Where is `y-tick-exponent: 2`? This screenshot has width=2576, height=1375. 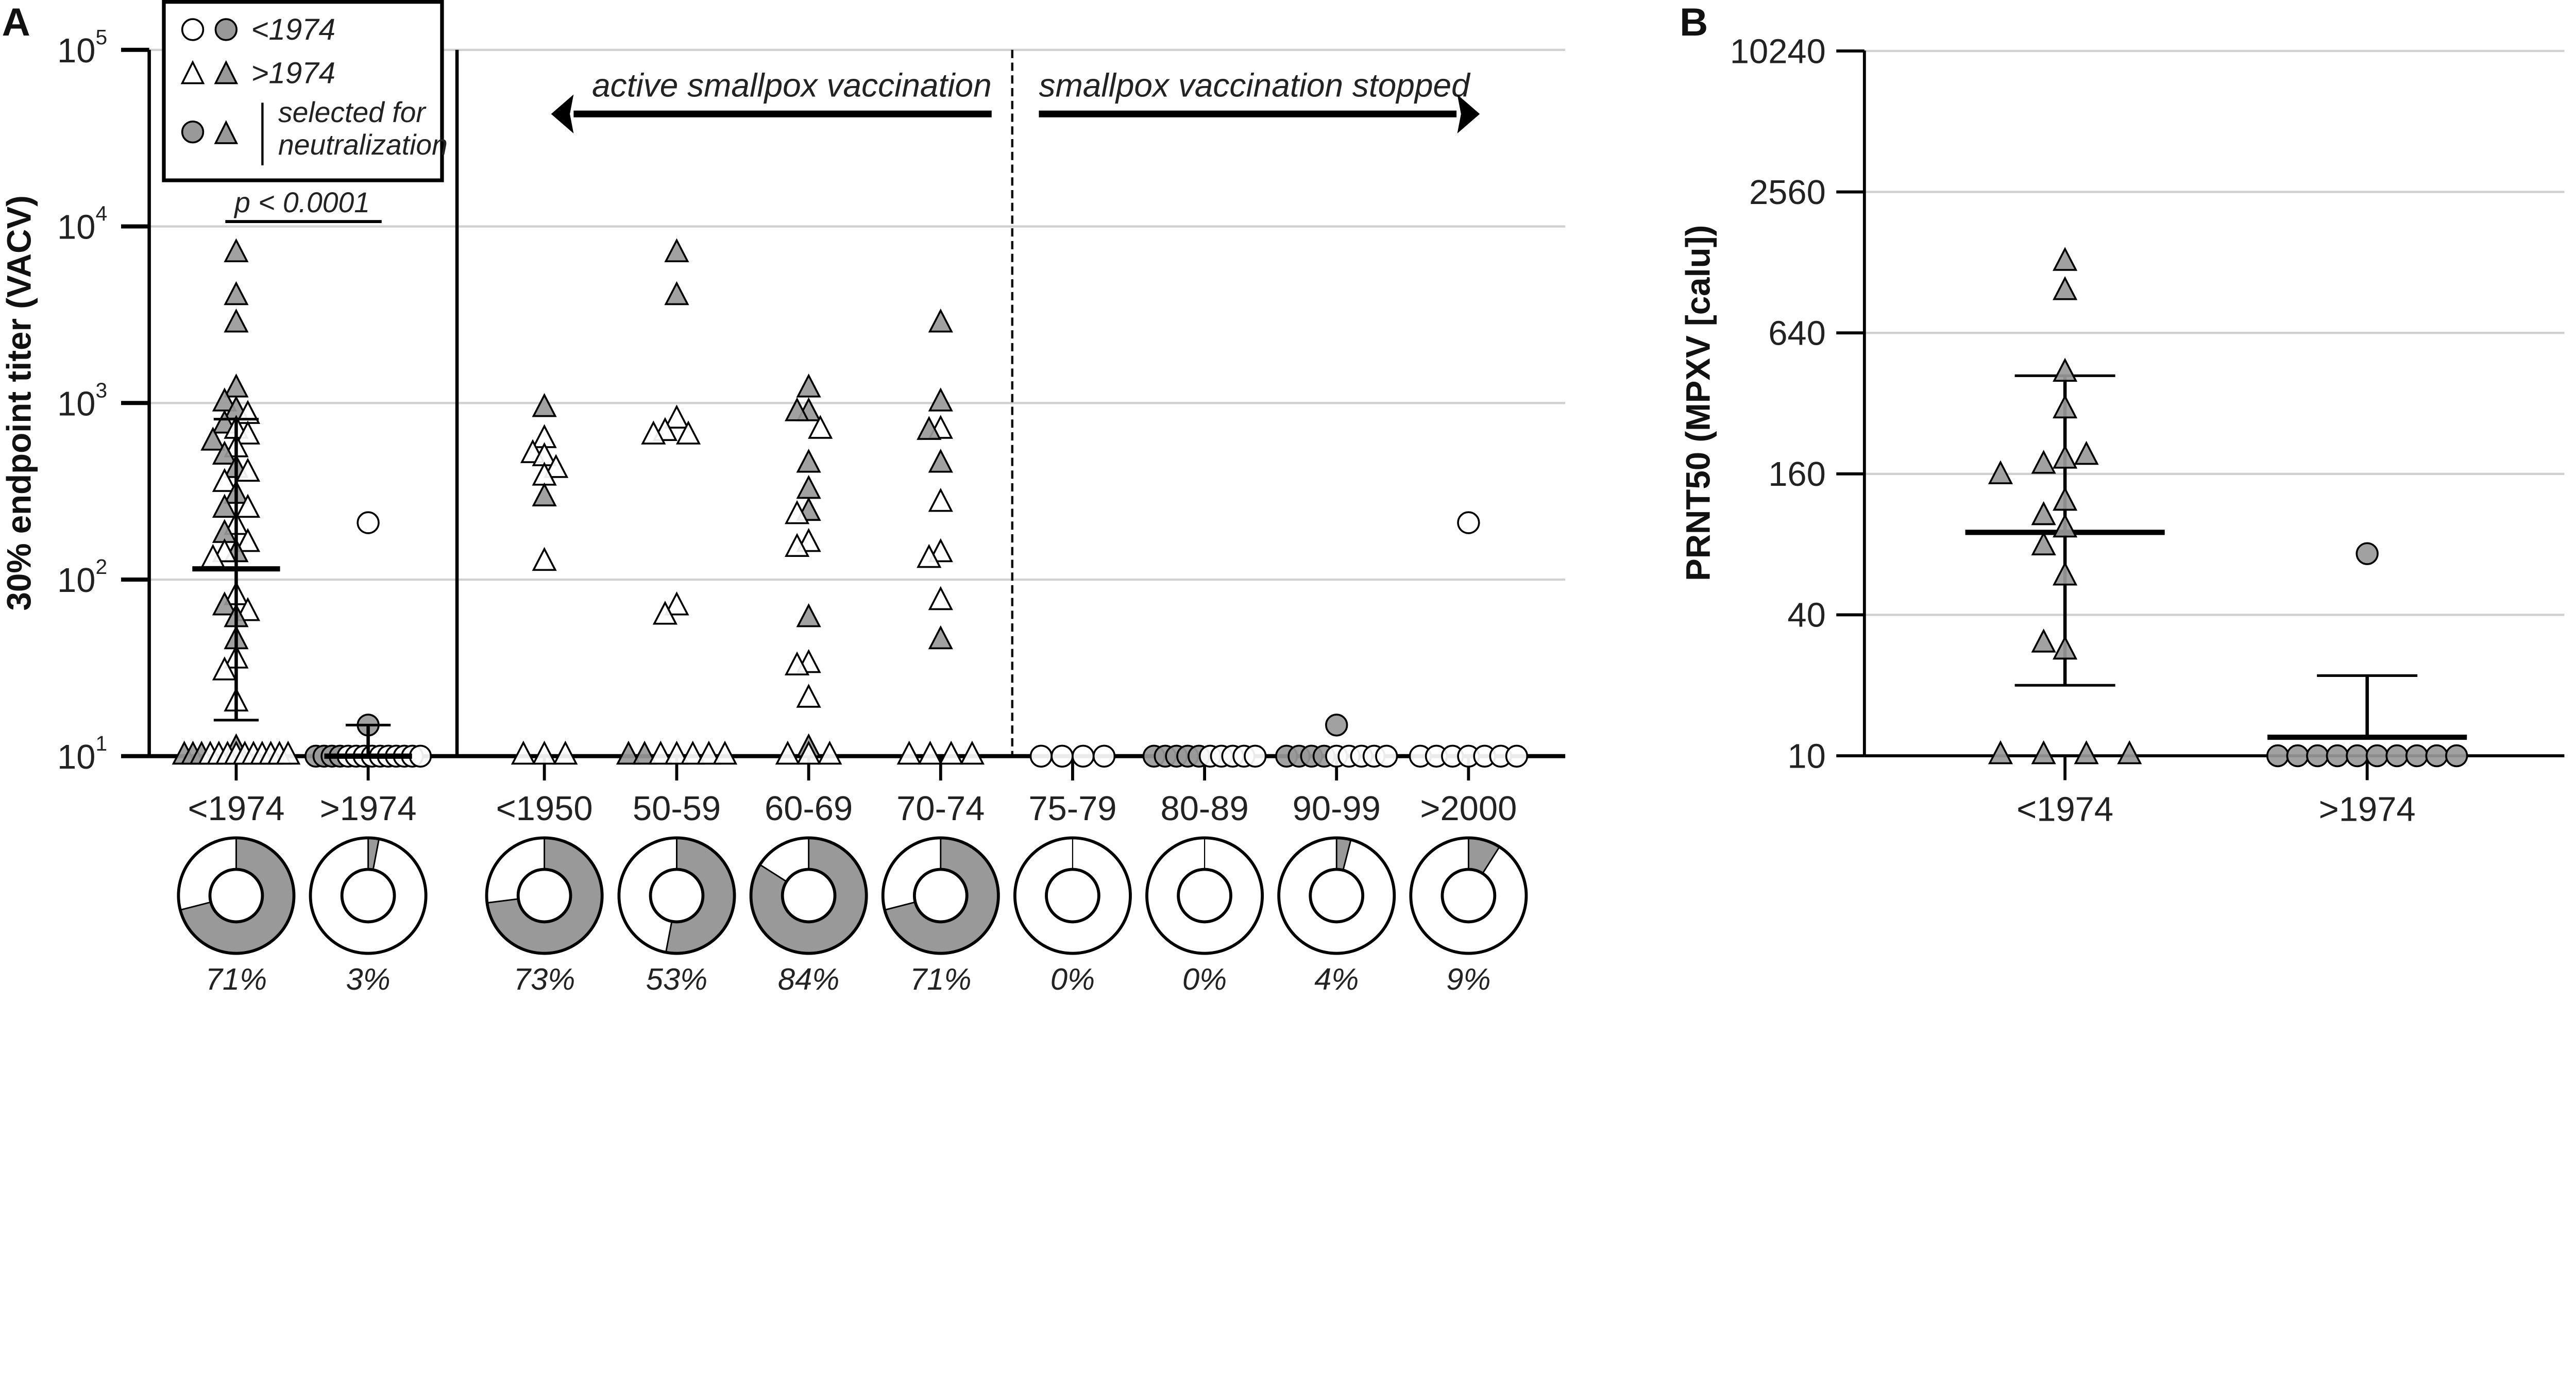
y-tick-exponent: 2 is located at coordinates (101, 567).